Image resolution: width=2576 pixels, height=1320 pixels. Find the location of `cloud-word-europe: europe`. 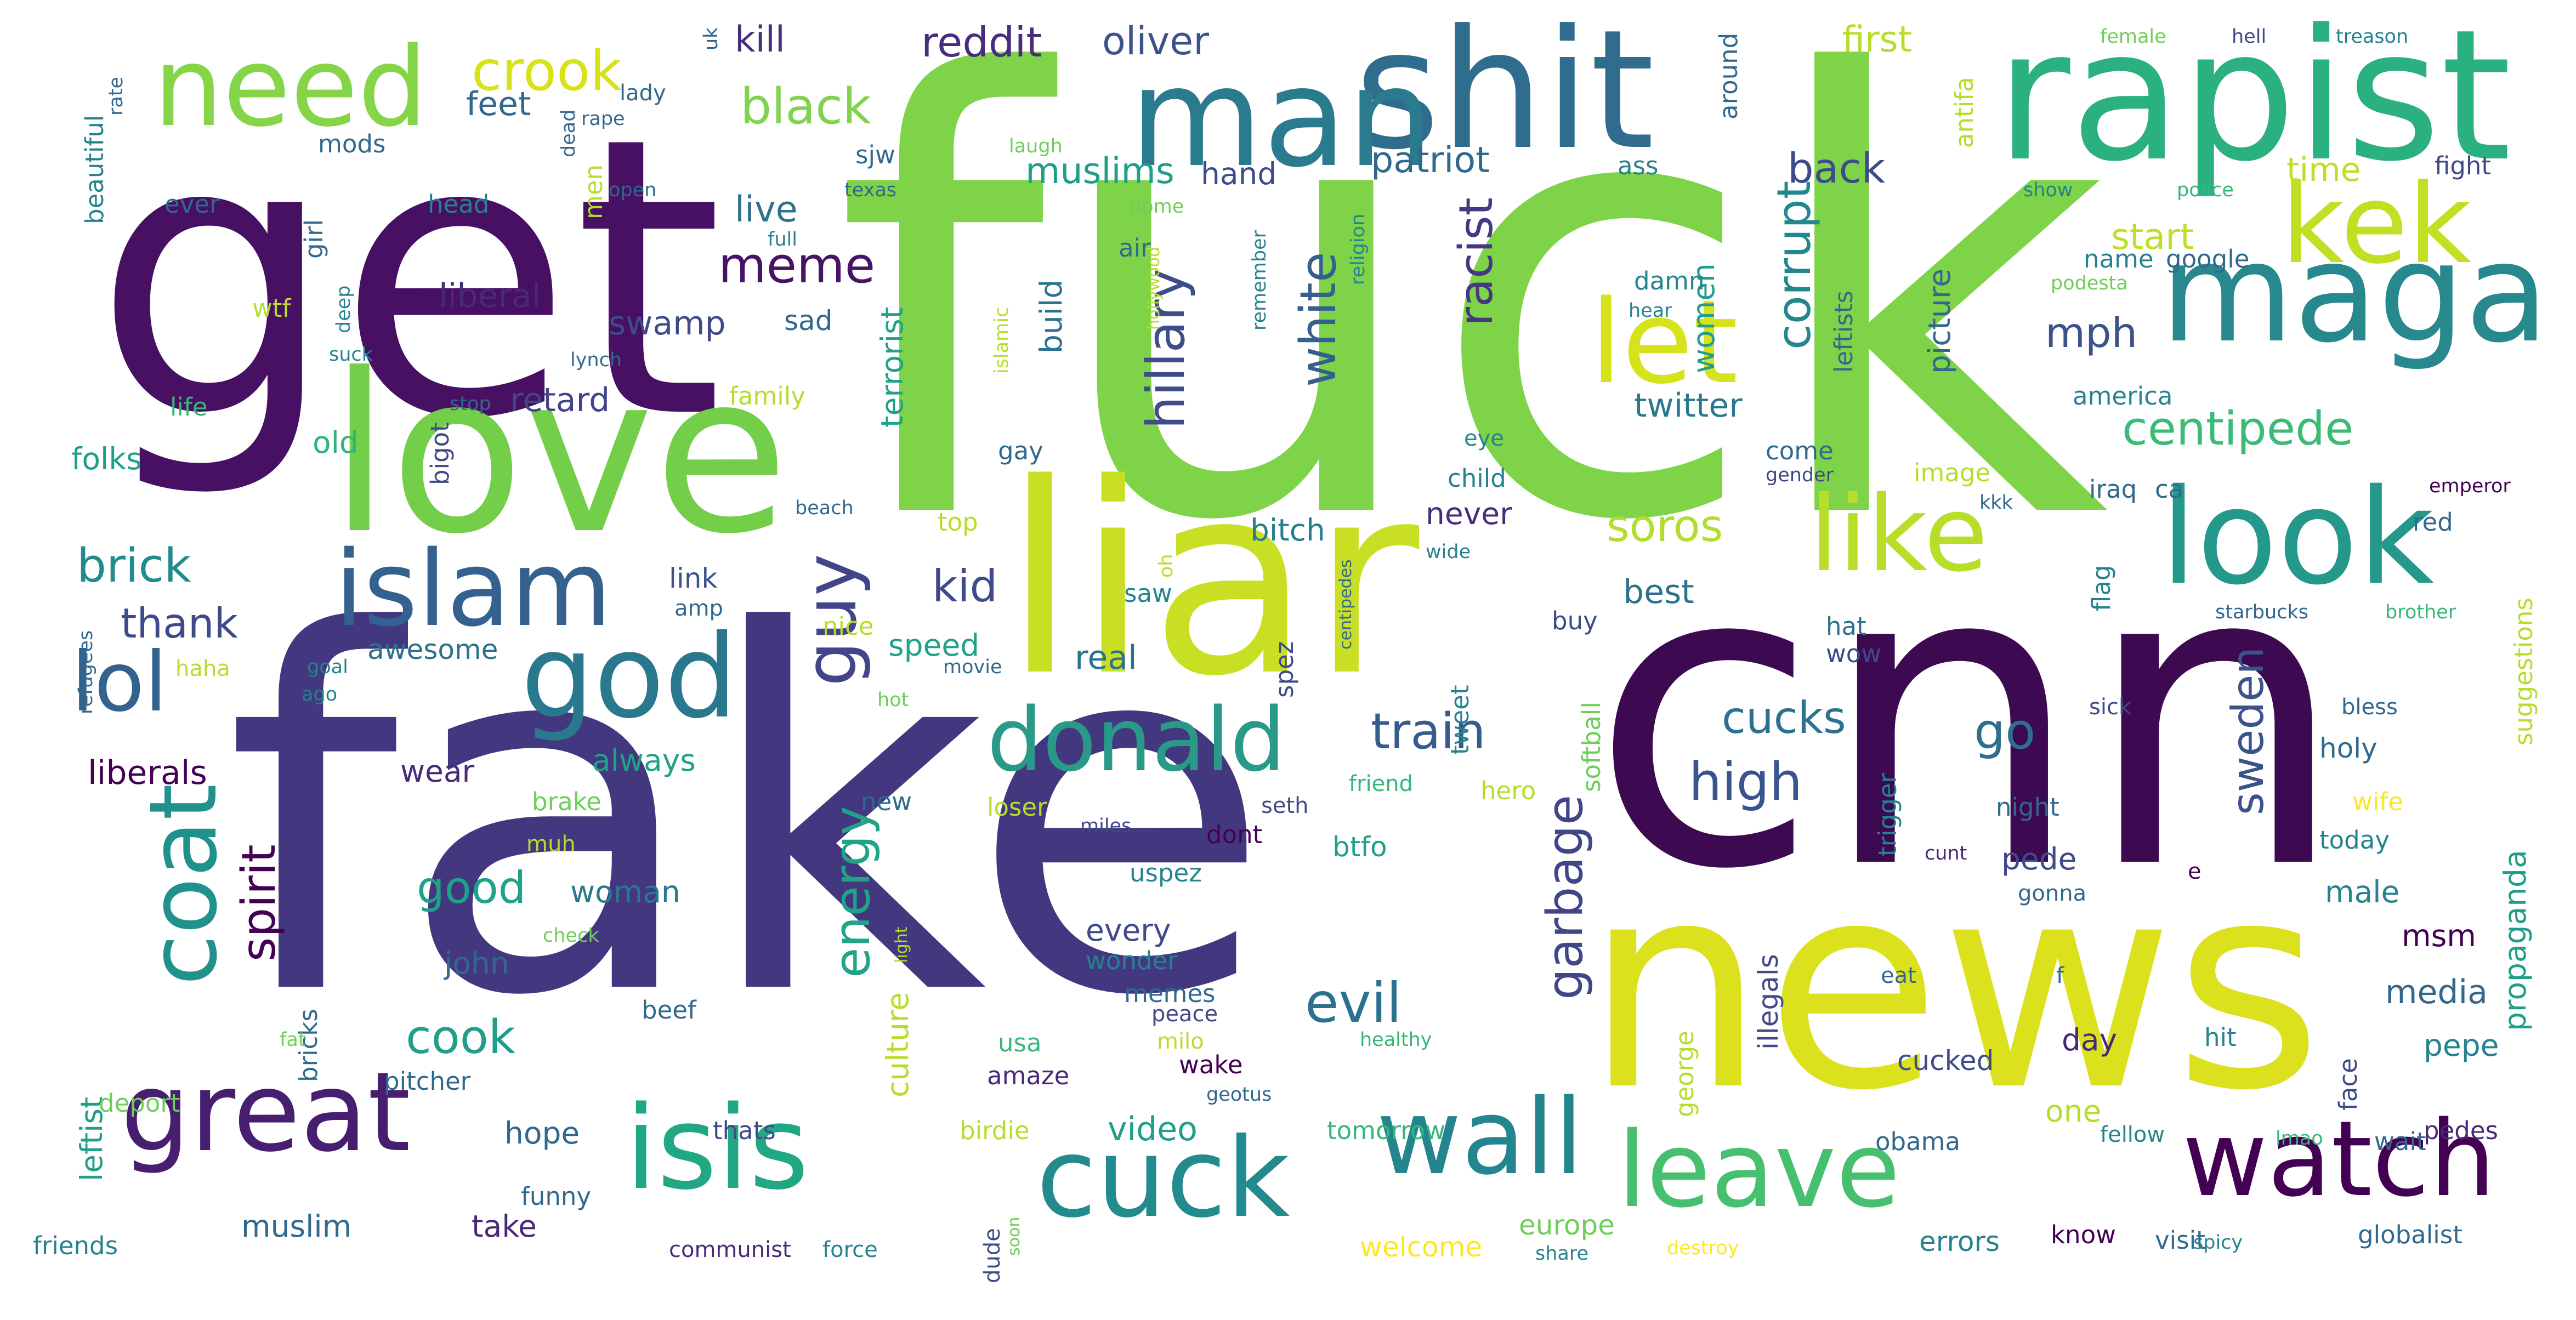

cloud-word-europe: europe is located at coordinates (1567, 1225).